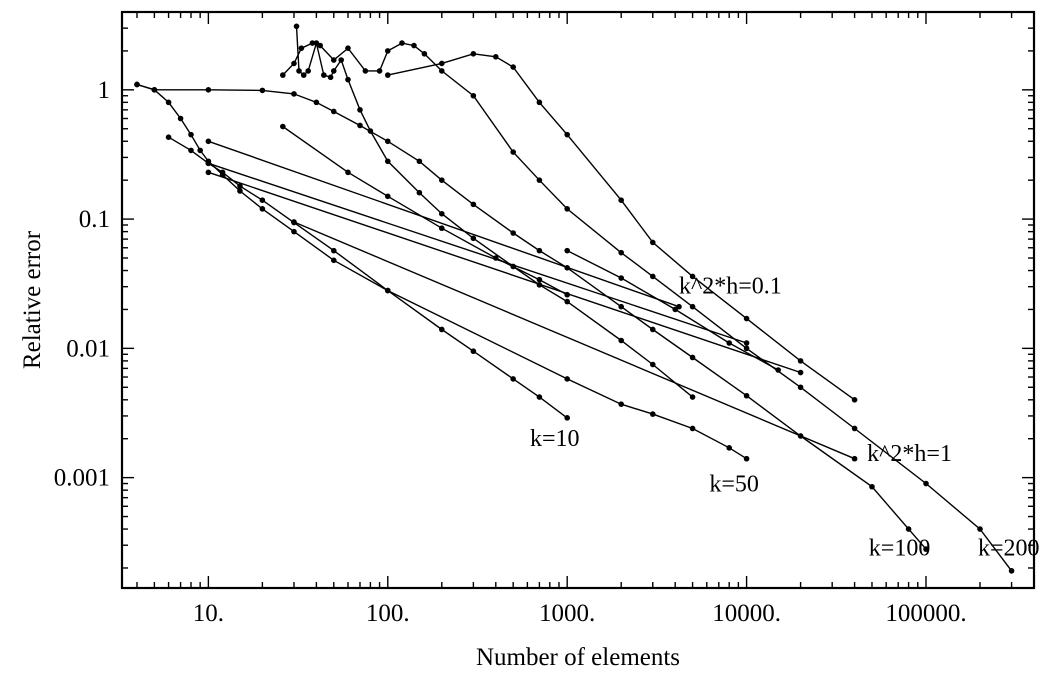 This screenshot has height=675, width=1047. What do you see at coordinates (567, 613) in the screenshot?
I see `x-tick-label: 1000.` at bounding box center [567, 613].